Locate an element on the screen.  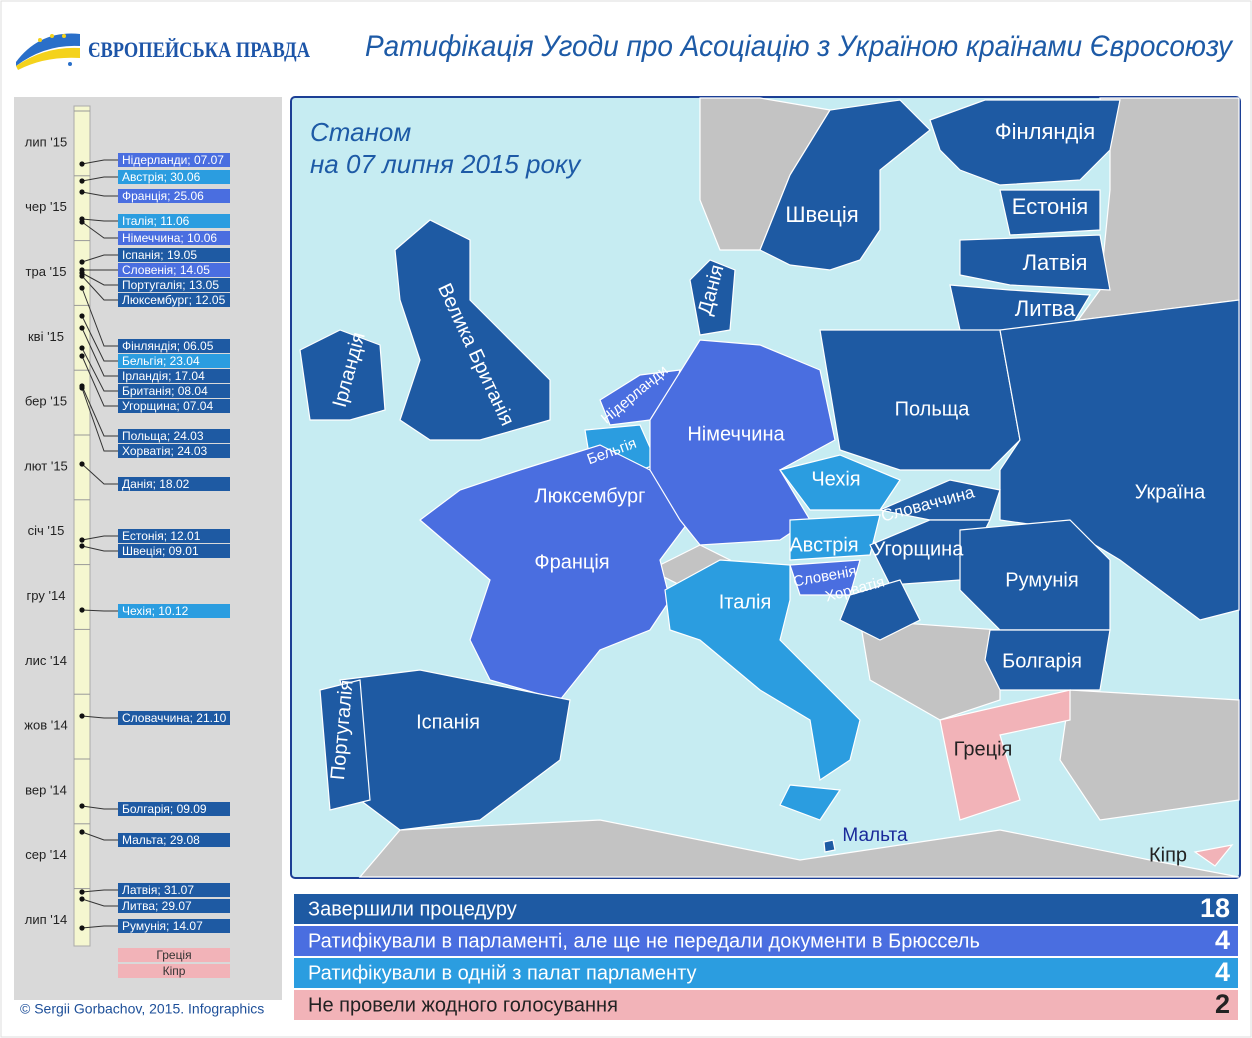
logo-flag is located at coordinates (48, 51).